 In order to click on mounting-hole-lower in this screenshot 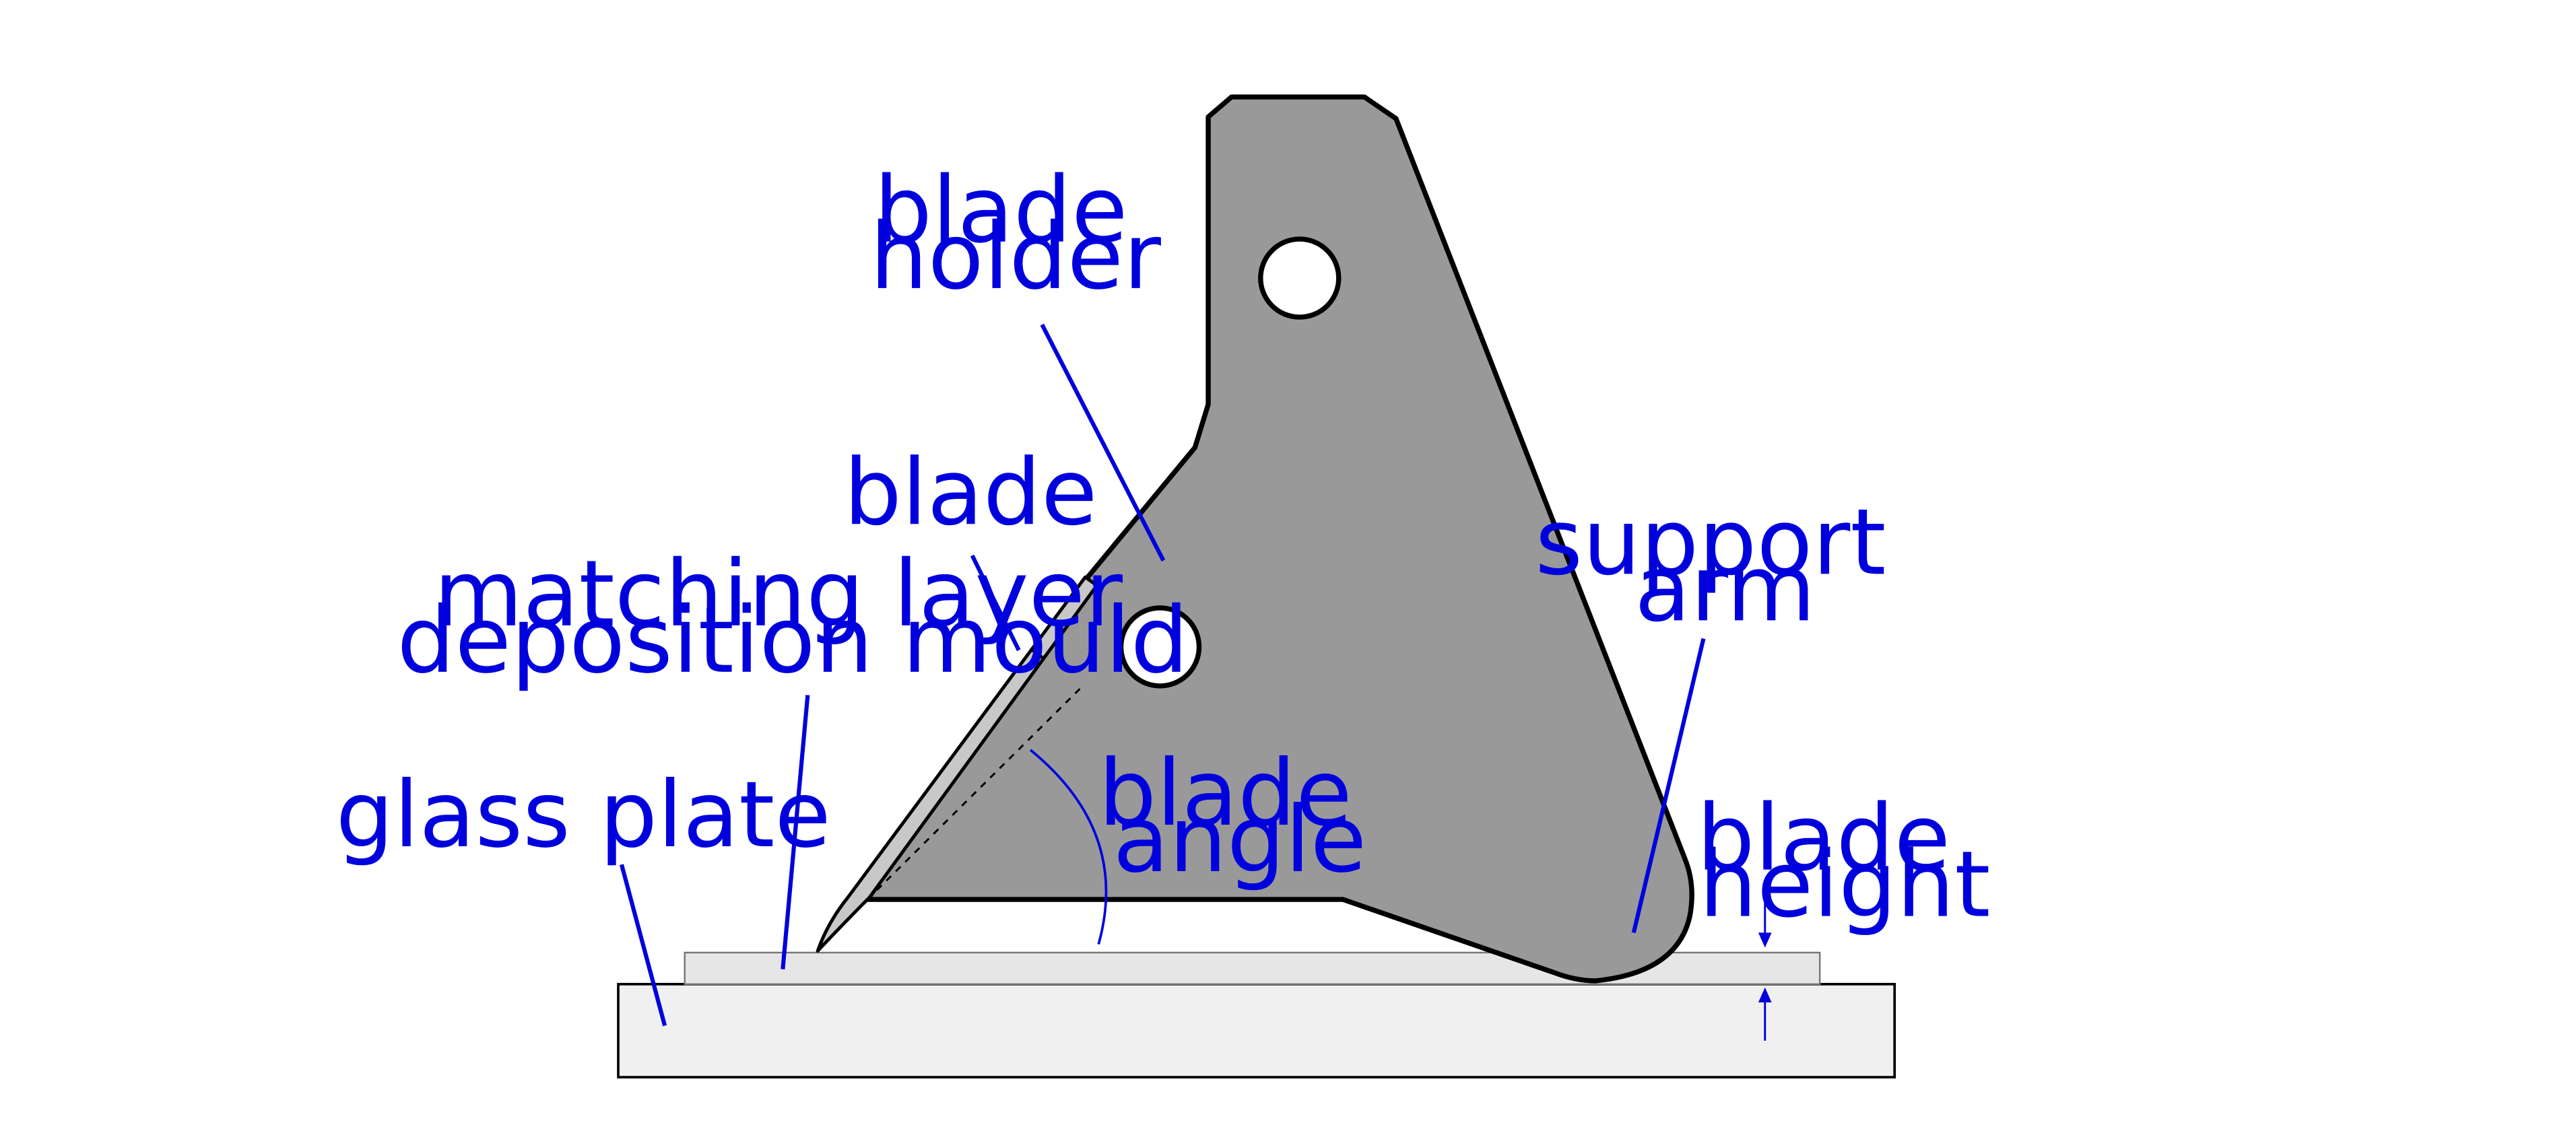, I will do `click(1160, 647)`.